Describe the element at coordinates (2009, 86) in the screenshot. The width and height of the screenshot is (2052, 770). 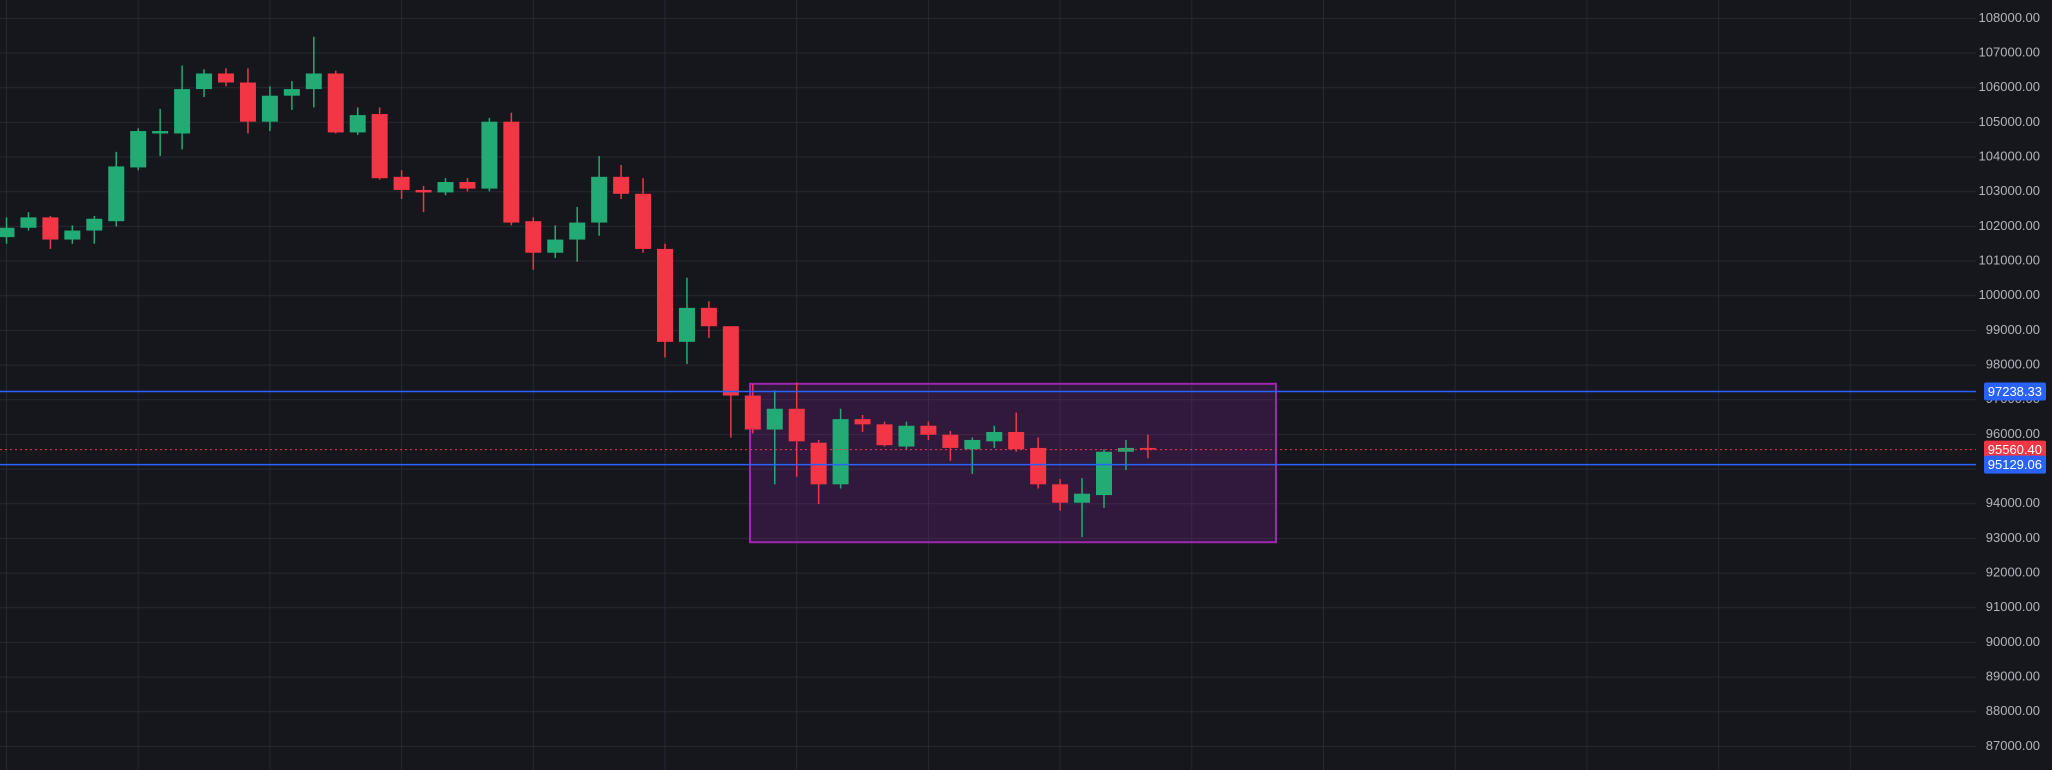
I see `y-tick-label: 106000.00` at that location.